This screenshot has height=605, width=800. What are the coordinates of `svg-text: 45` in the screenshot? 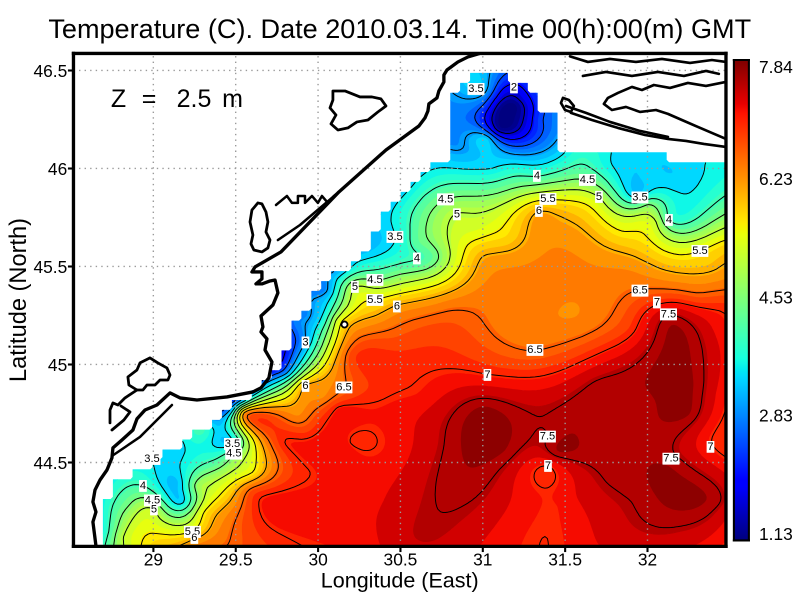 It's located at (57, 365).